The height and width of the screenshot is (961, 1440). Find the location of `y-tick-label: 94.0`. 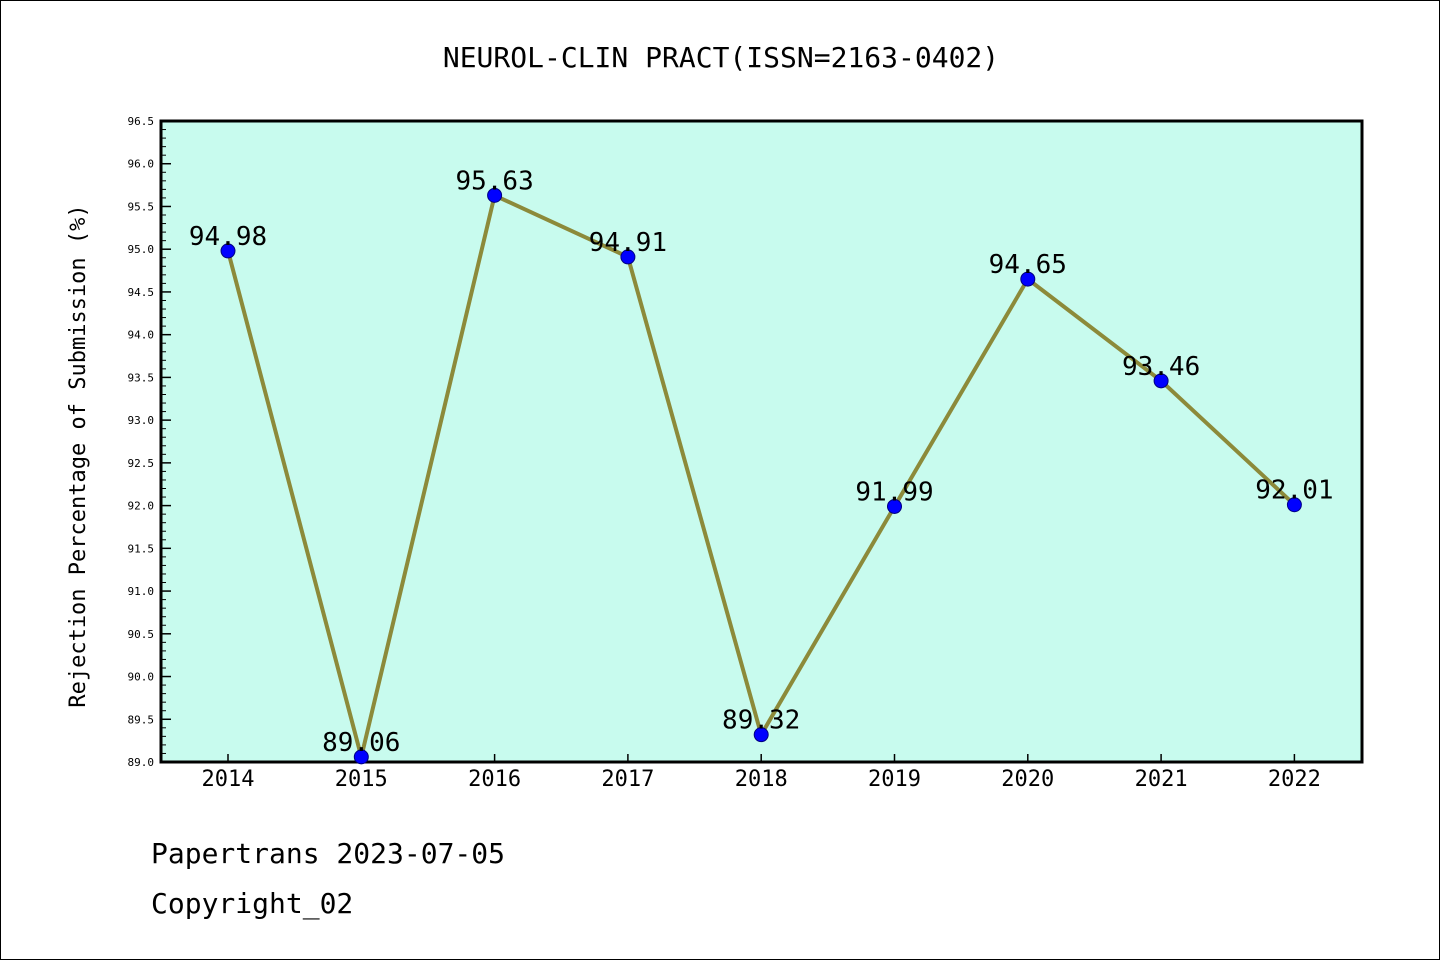

y-tick-label: 94.0 is located at coordinates (141, 335).